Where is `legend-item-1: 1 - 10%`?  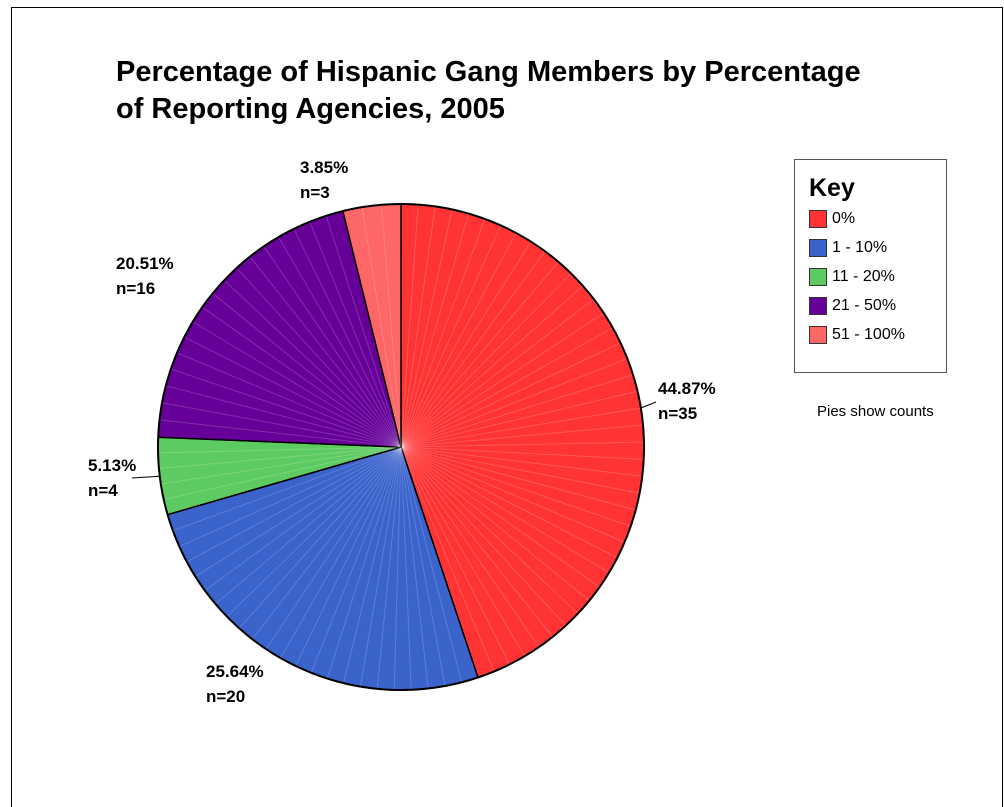 legend-item-1: 1 - 10% is located at coordinates (848, 248).